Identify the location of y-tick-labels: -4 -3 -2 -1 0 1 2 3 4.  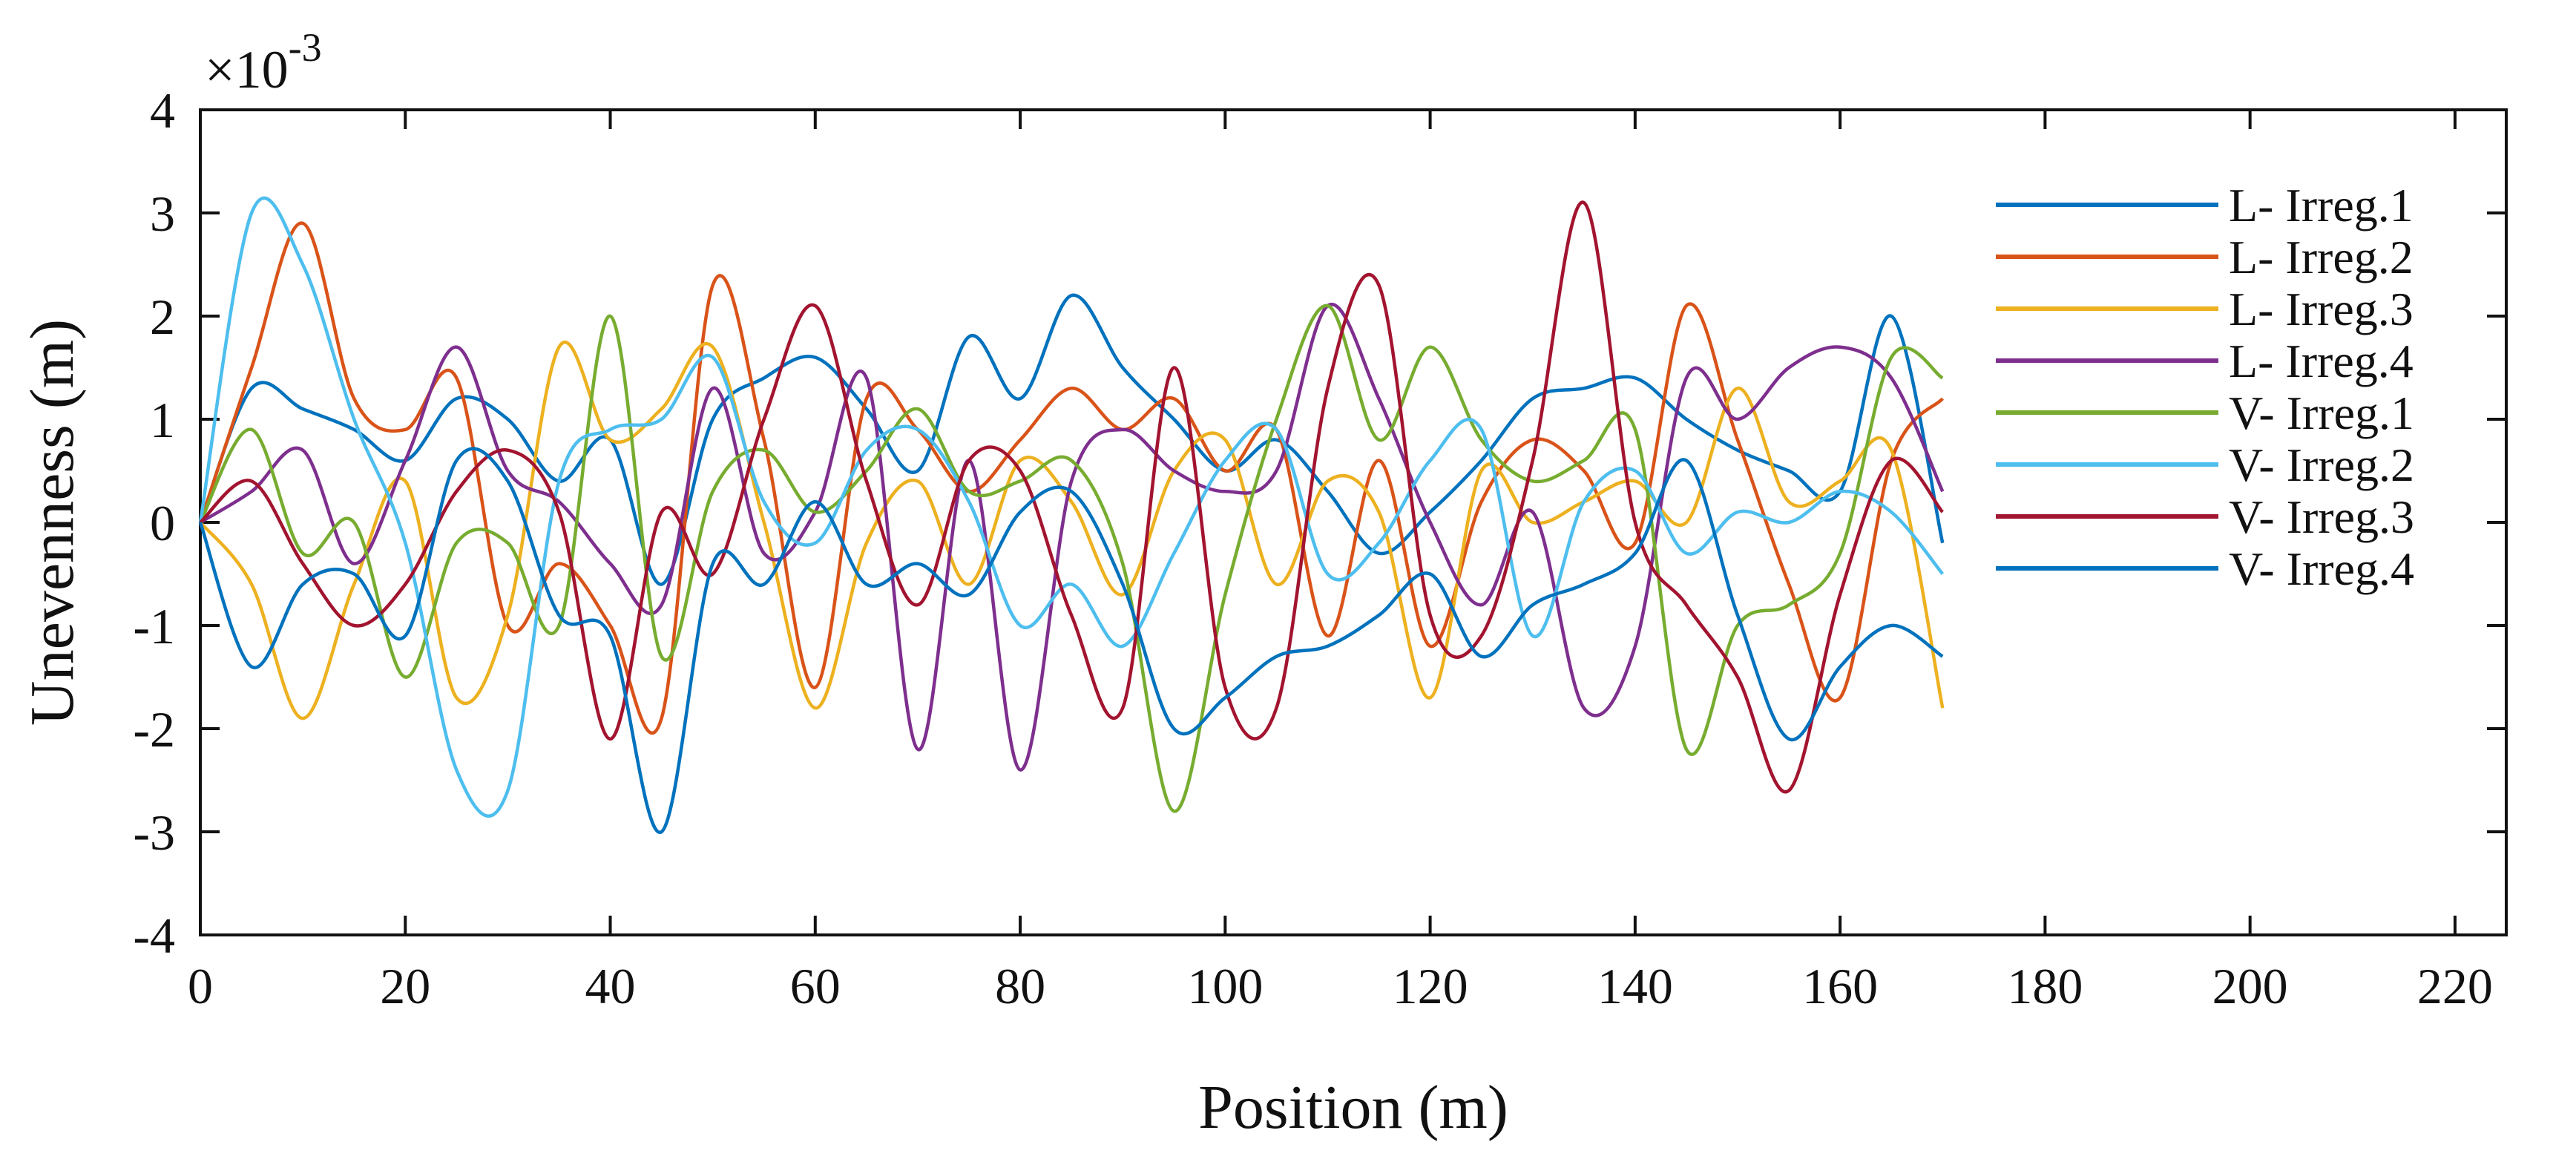
(154, 523).